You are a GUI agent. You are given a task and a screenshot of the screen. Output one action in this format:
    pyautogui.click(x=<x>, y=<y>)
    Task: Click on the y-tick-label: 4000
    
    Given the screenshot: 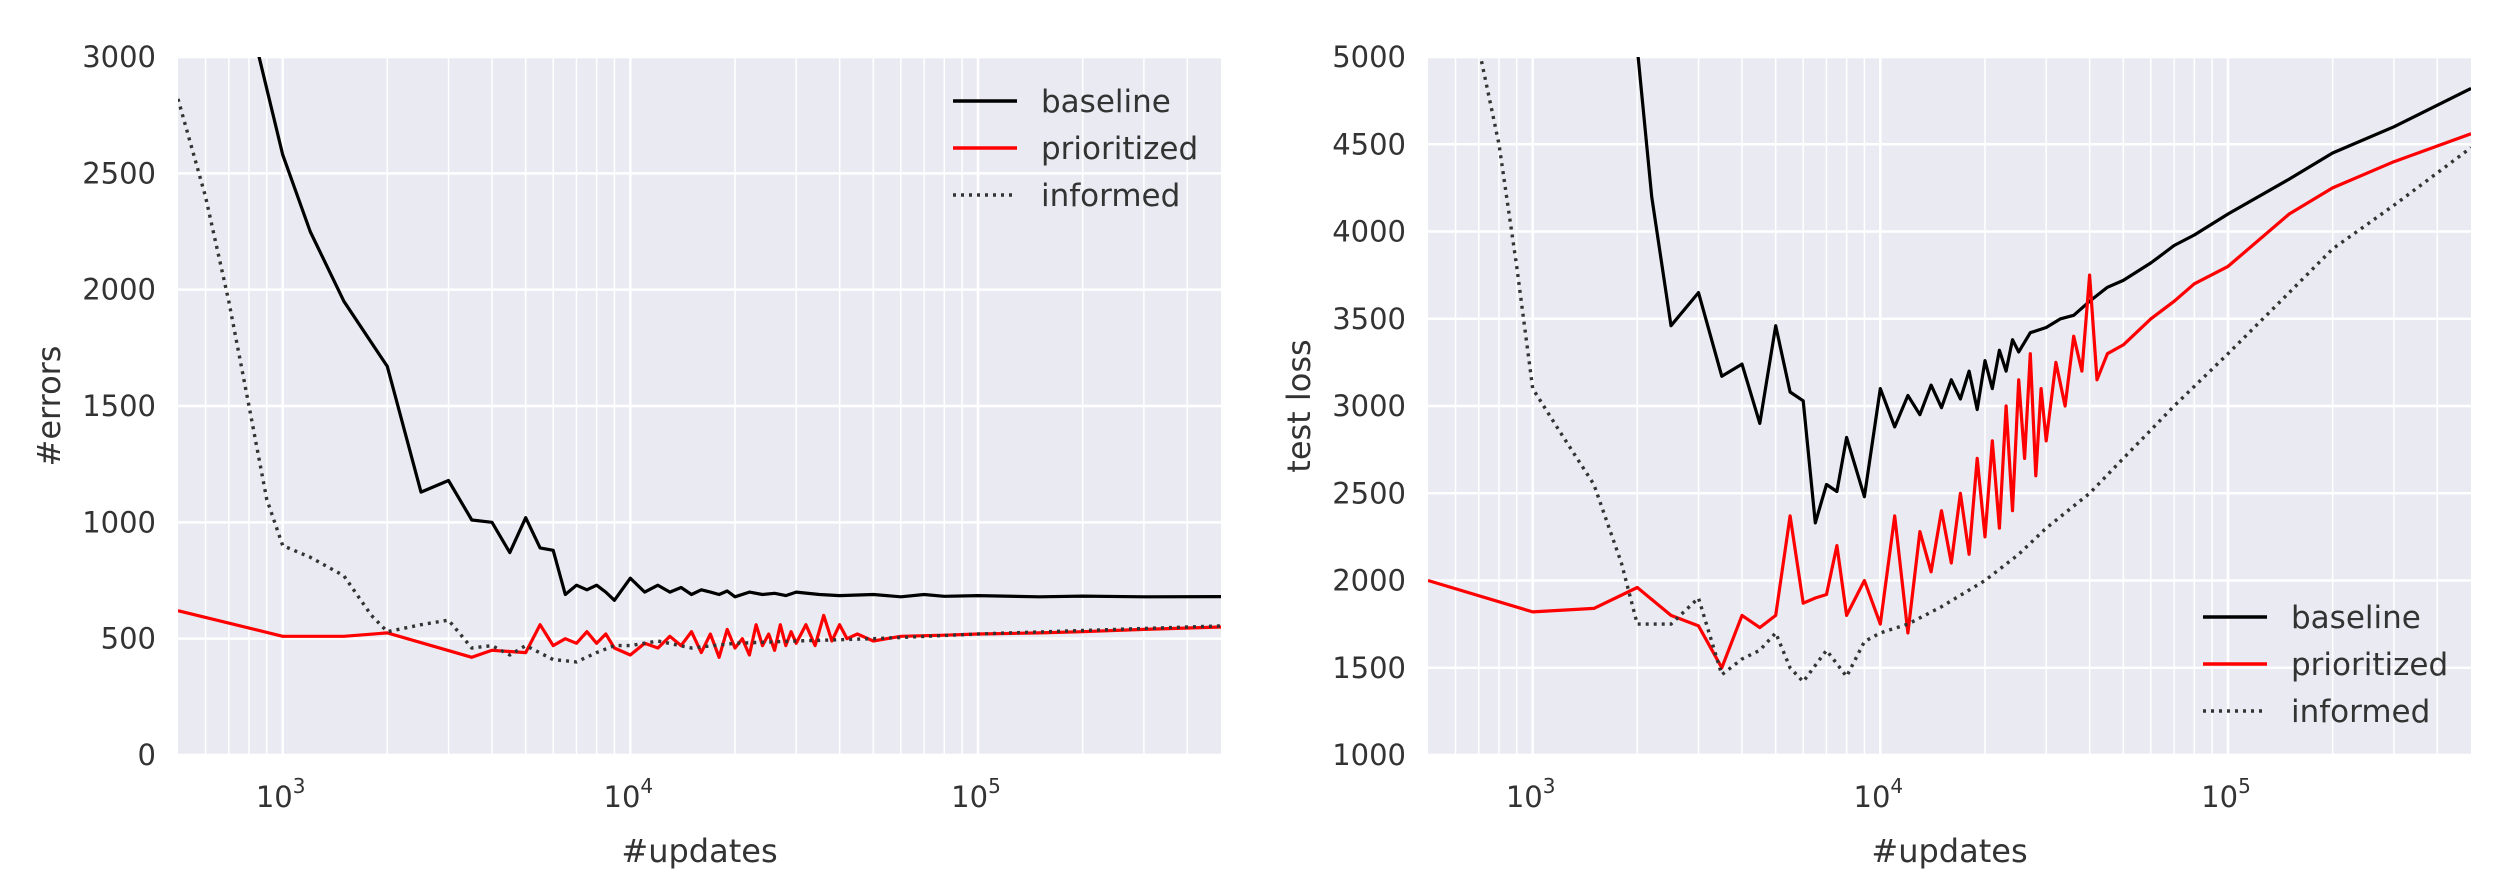 What is the action you would take?
    pyautogui.click(x=1369, y=232)
    